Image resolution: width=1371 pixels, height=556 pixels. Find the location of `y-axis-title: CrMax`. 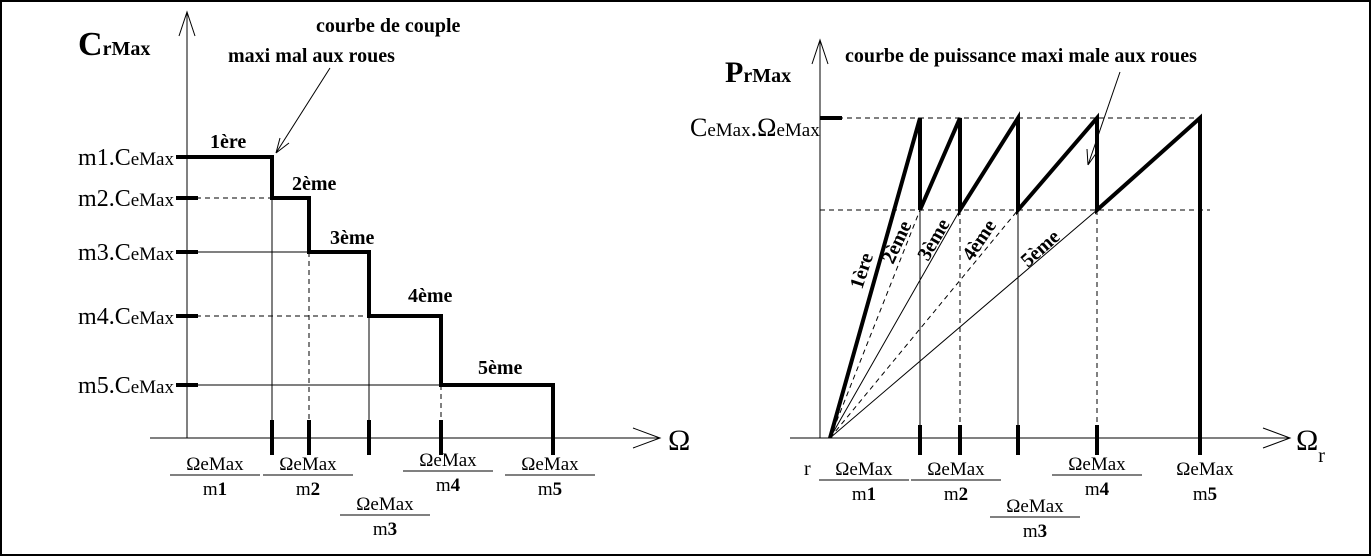

y-axis-title: CrMax is located at coordinates (114, 44).